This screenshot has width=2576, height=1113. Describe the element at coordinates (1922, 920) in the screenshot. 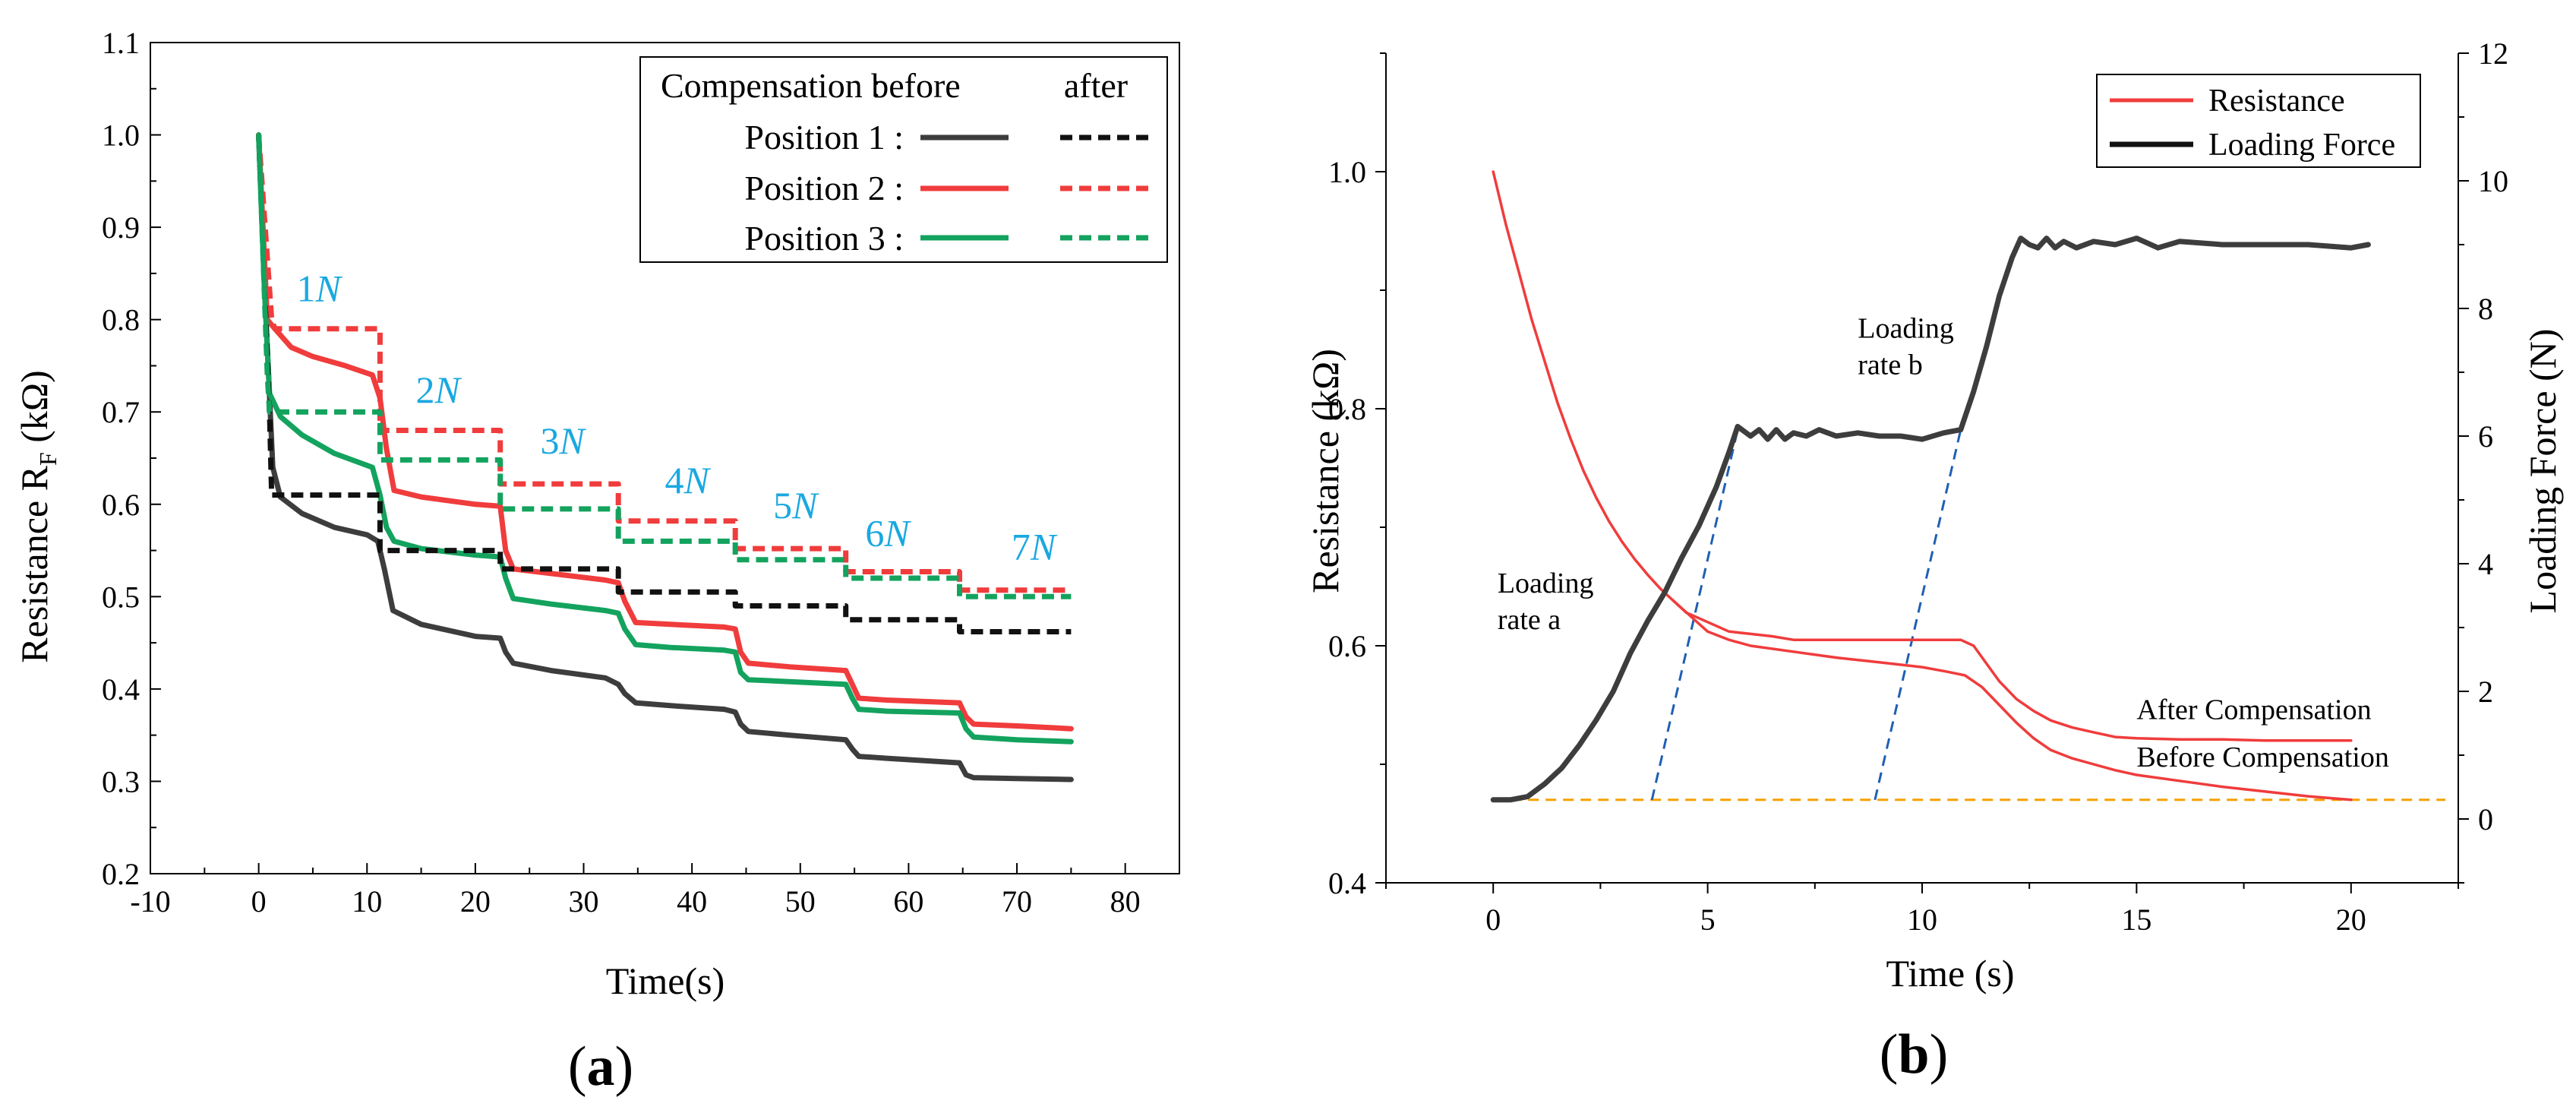

I see `panel-b-x-tick-label: 10` at that location.